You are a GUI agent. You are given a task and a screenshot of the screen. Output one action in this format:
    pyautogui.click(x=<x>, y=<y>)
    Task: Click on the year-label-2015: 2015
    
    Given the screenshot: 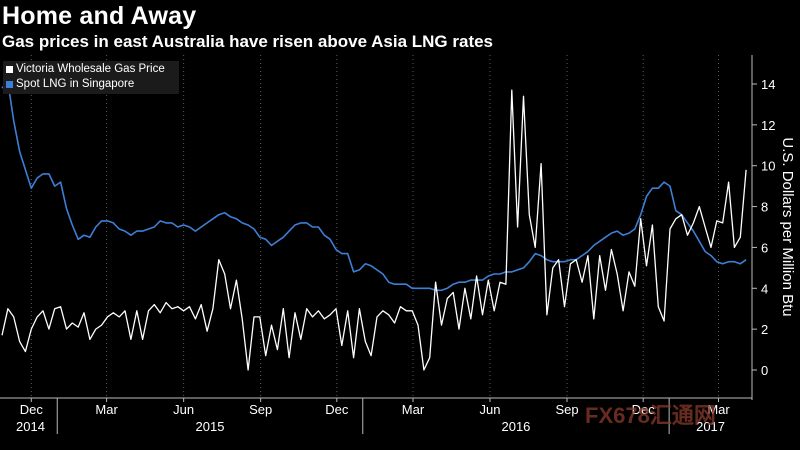 What is the action you would take?
    pyautogui.click(x=210, y=426)
    